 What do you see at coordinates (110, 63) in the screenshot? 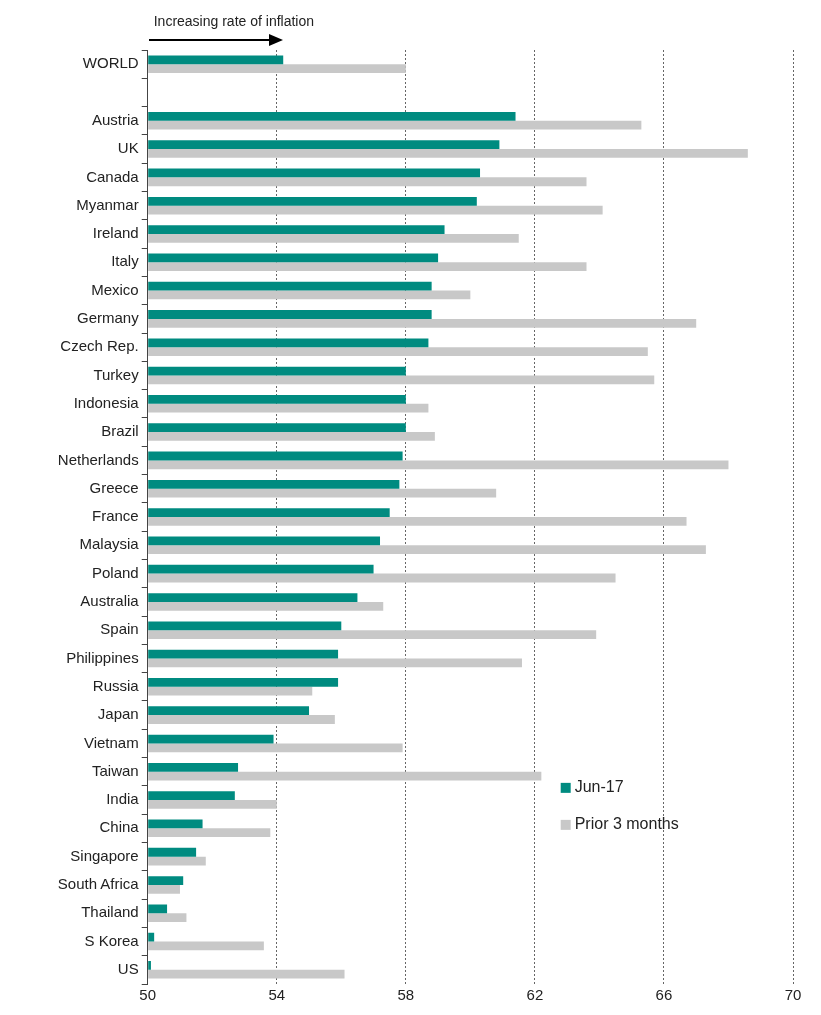
I see `y-tick-label: WORLD` at bounding box center [110, 63].